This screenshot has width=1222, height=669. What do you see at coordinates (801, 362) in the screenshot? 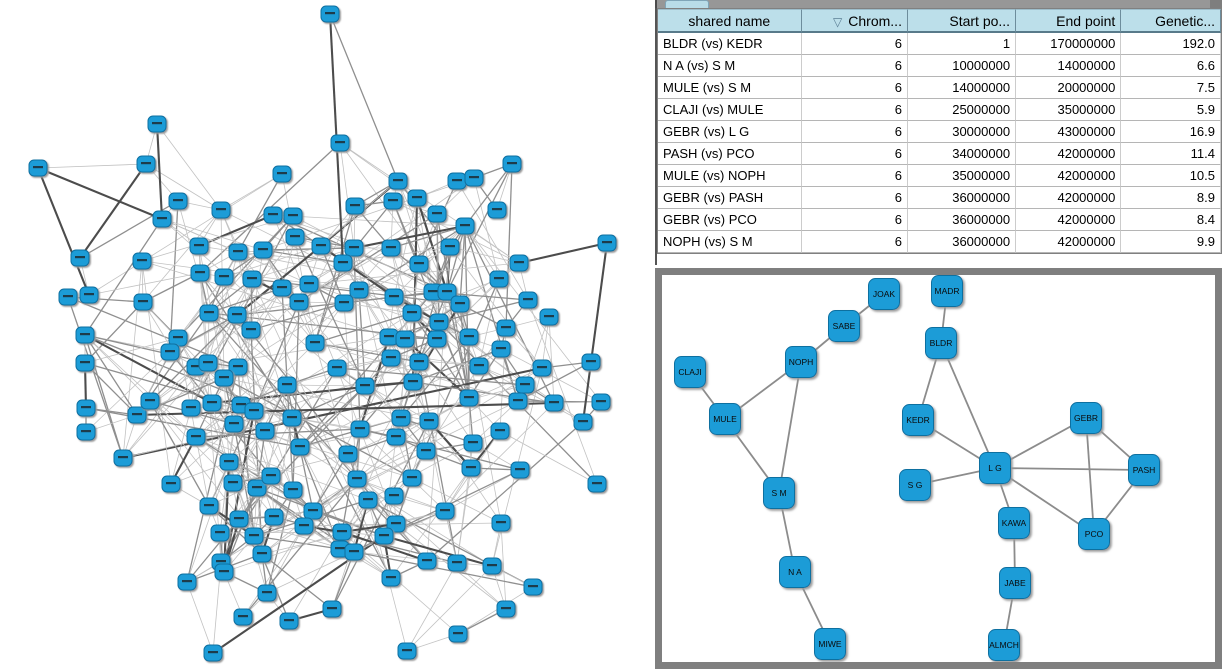
I see `detail-node-noph: NOPH` at bounding box center [801, 362].